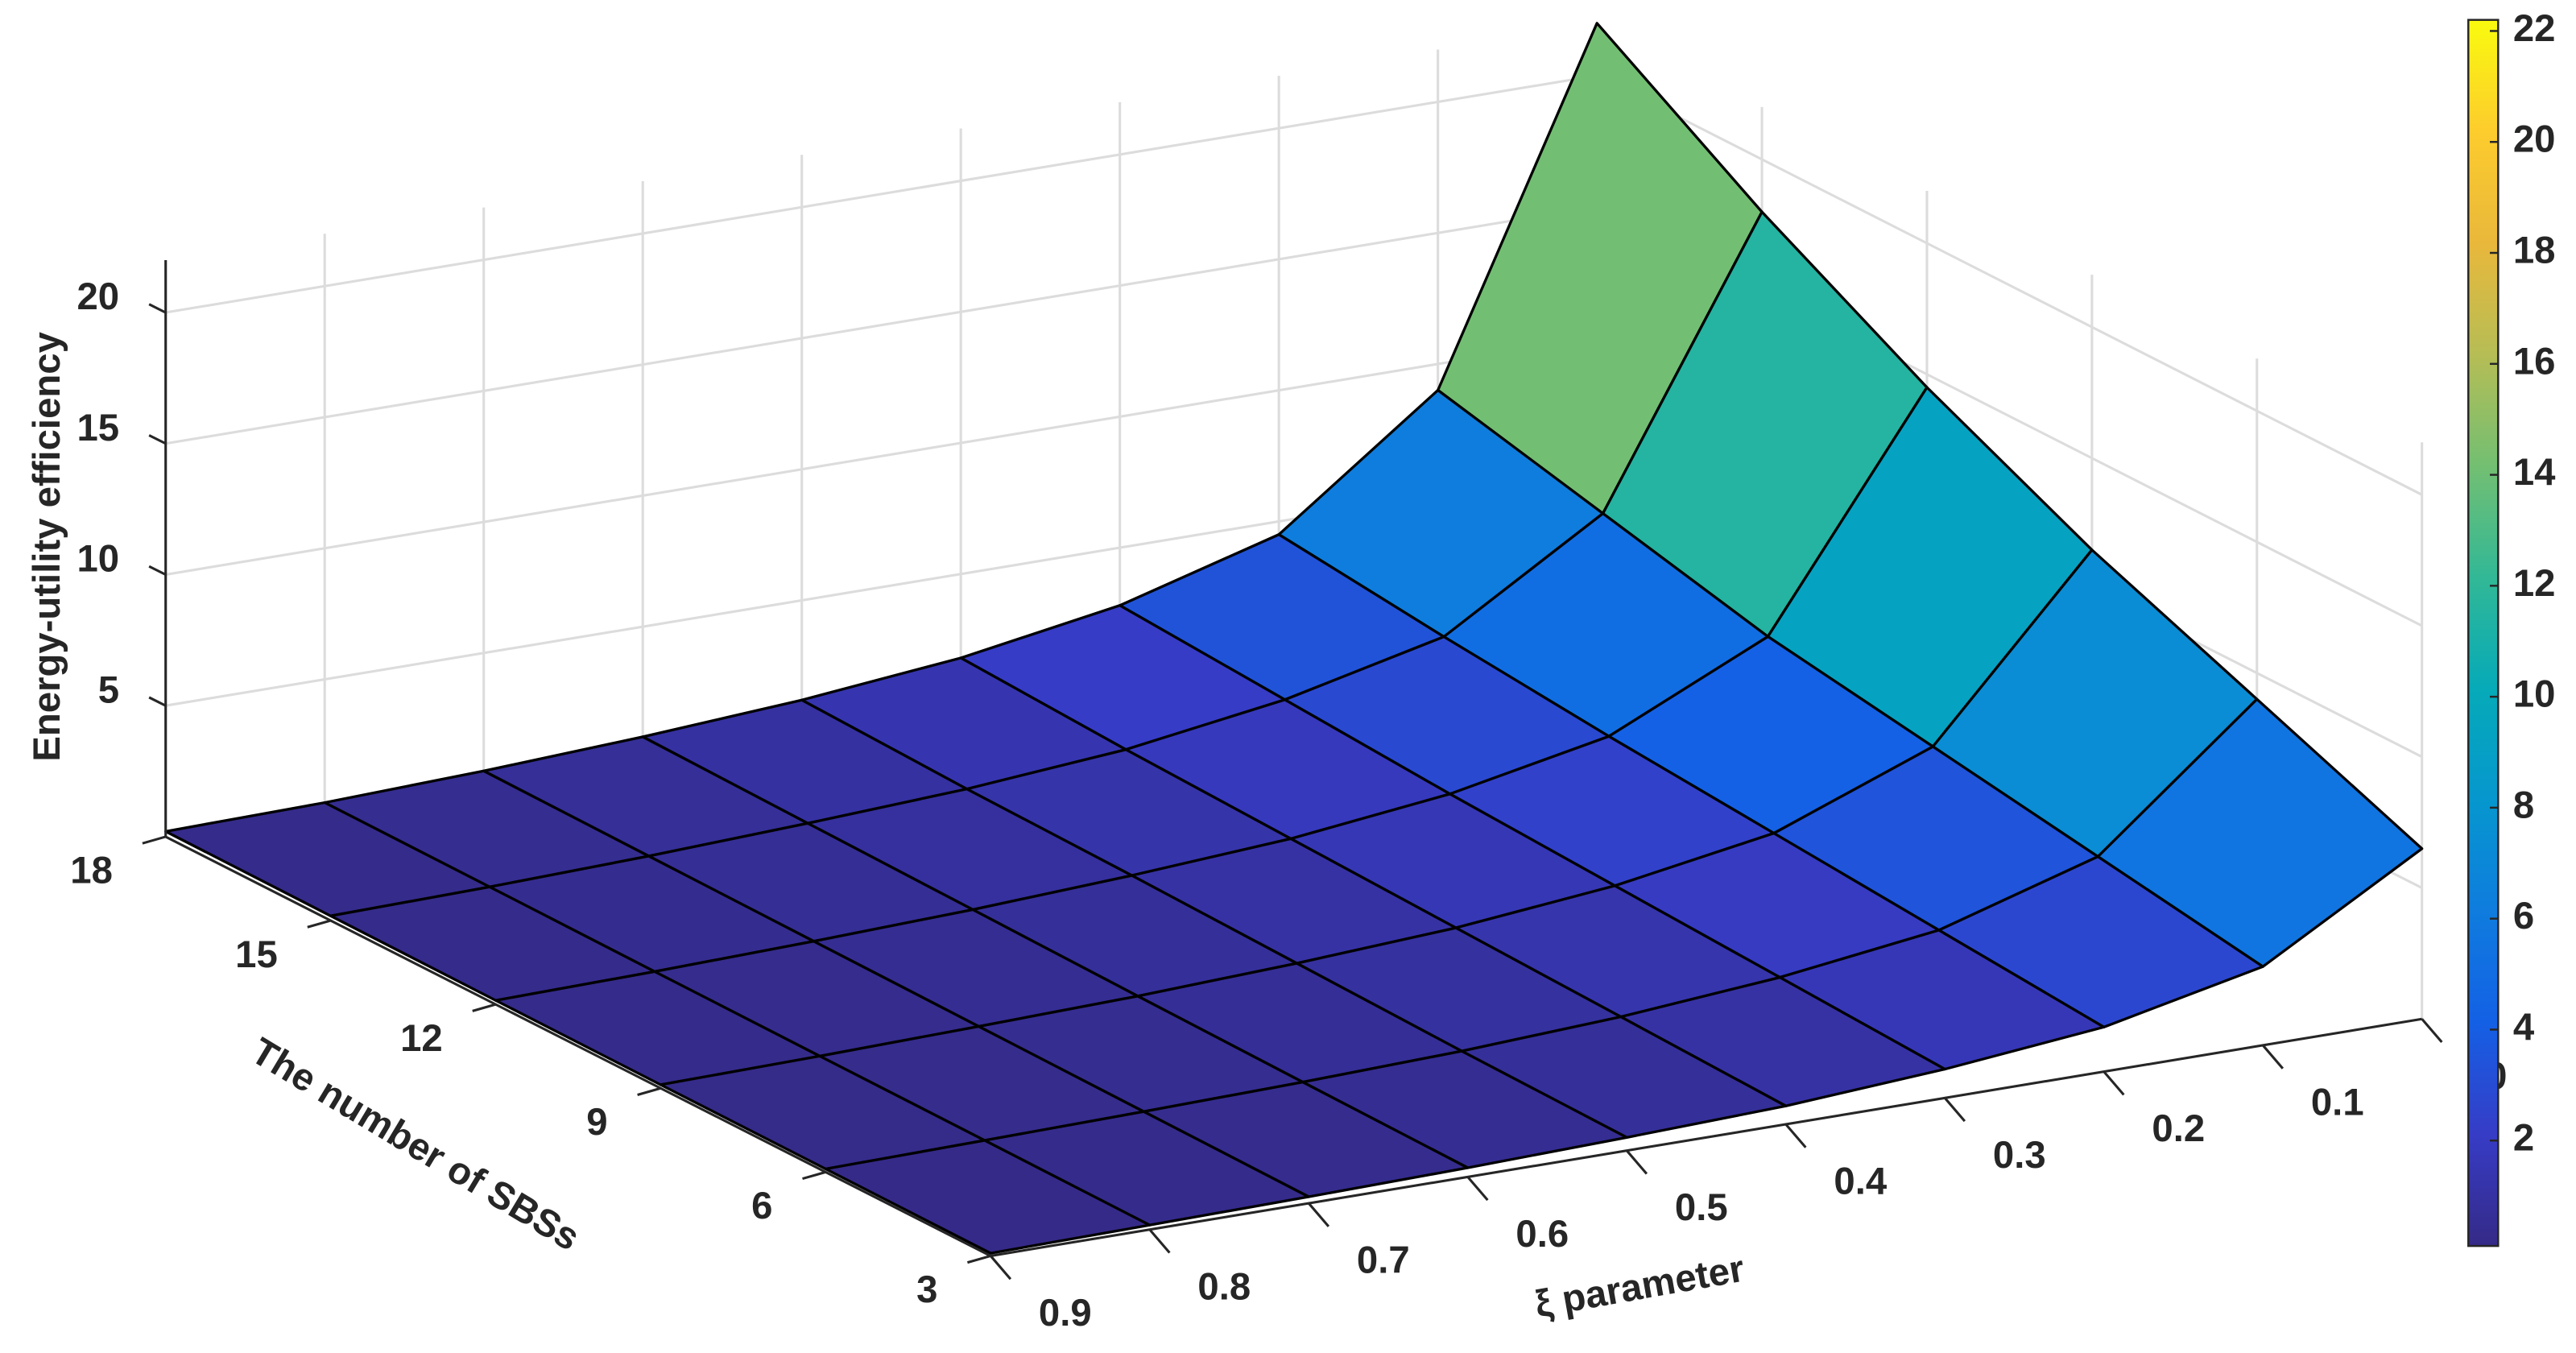 The width and height of the screenshot is (2576, 1353). Describe the element at coordinates (1706, 1137) in the screenshot. I see `x-axis` at that location.